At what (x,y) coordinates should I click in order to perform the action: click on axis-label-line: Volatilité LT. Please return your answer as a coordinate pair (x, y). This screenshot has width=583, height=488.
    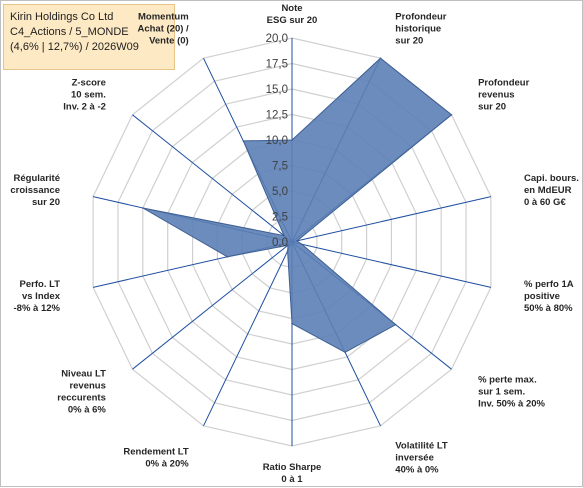
    Looking at the image, I should click on (421, 445).